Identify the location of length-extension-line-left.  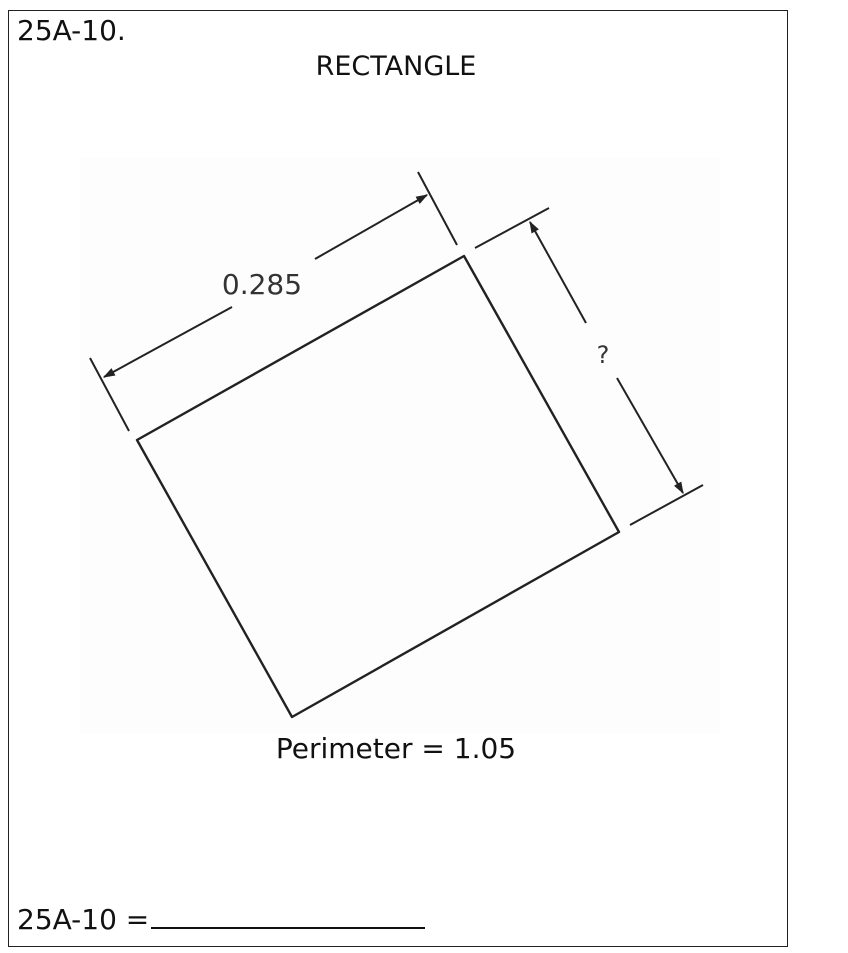
(109, 394).